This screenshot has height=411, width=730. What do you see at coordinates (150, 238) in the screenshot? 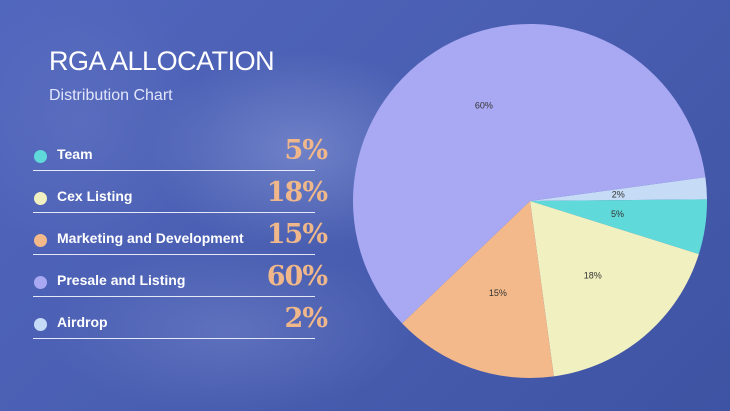
I see `legend-label-marketing: Marketing and Development` at bounding box center [150, 238].